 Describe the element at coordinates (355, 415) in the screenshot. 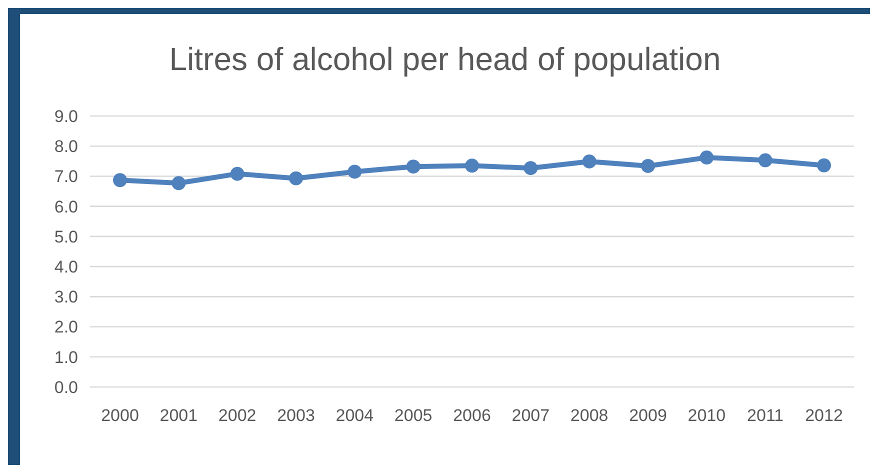

I see `x-tick-label: 2004` at that location.